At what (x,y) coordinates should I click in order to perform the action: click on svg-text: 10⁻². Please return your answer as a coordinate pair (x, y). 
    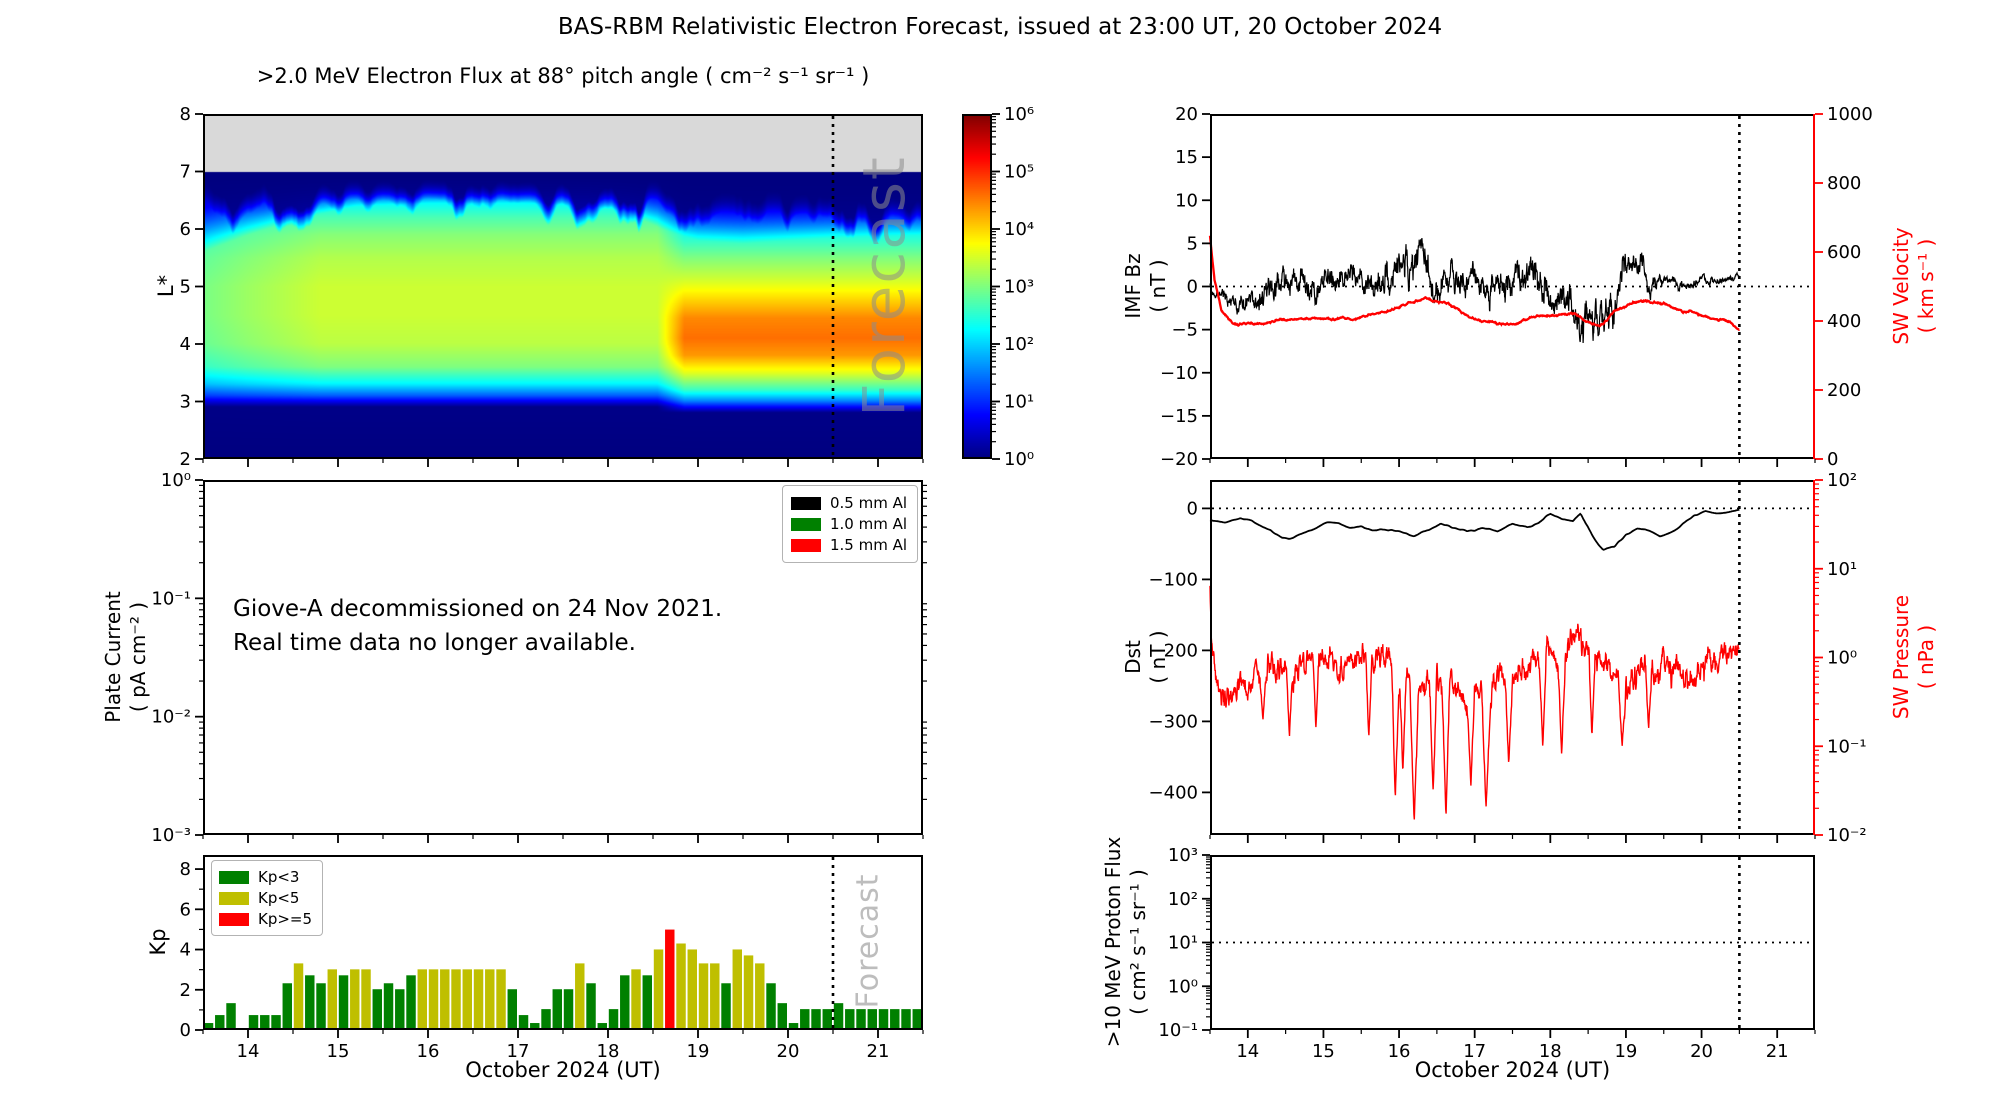
    Looking at the image, I should click on (1847, 835).